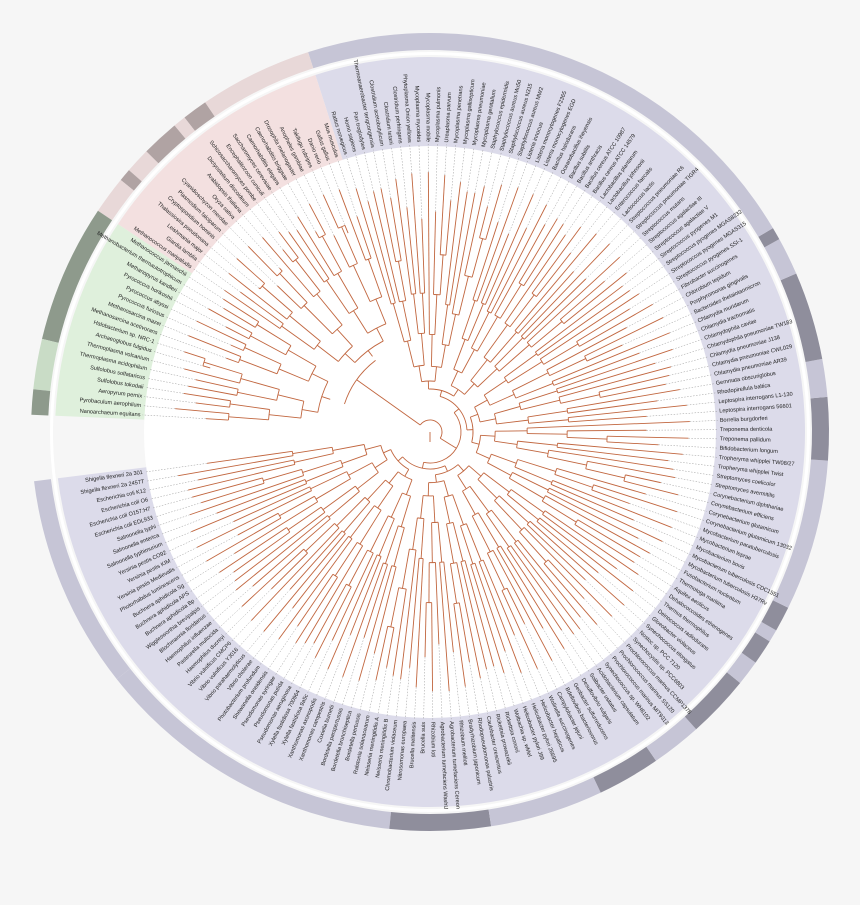 This screenshot has width=860, height=905. I want to click on branch-line, so click(547, 434).